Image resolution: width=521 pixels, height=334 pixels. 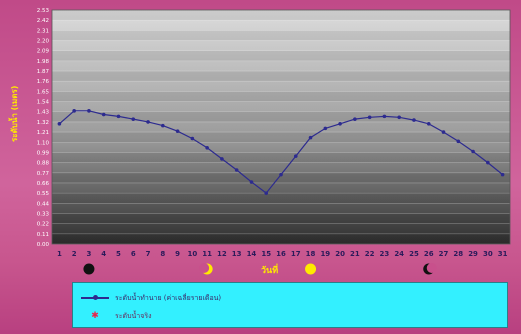 What do you see at coordinates (370, 254) in the screenshot?
I see `x-tick-label: 22` at bounding box center [370, 254].